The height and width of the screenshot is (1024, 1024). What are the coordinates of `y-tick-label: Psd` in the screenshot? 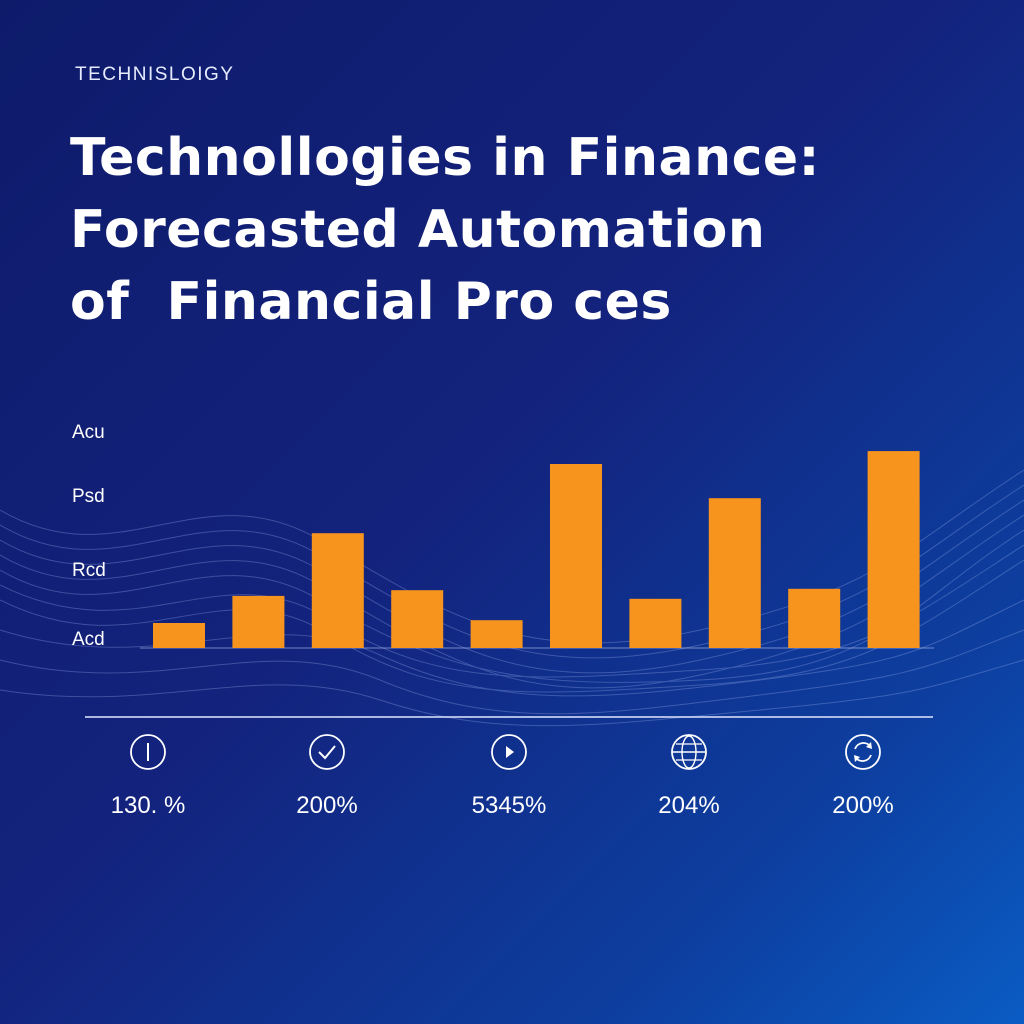 It's located at (88, 496).